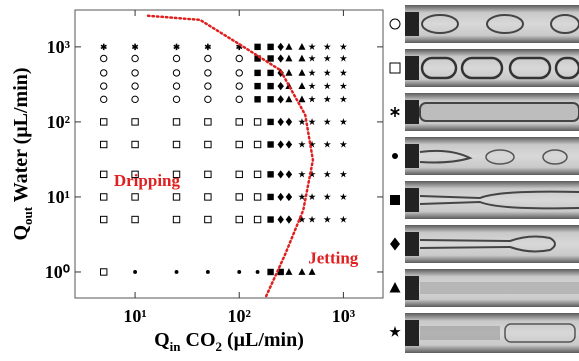 The height and width of the screenshot is (361, 579). What do you see at coordinates (58, 197) in the screenshot?
I see `y-tick-label: 10¹` at bounding box center [58, 197].